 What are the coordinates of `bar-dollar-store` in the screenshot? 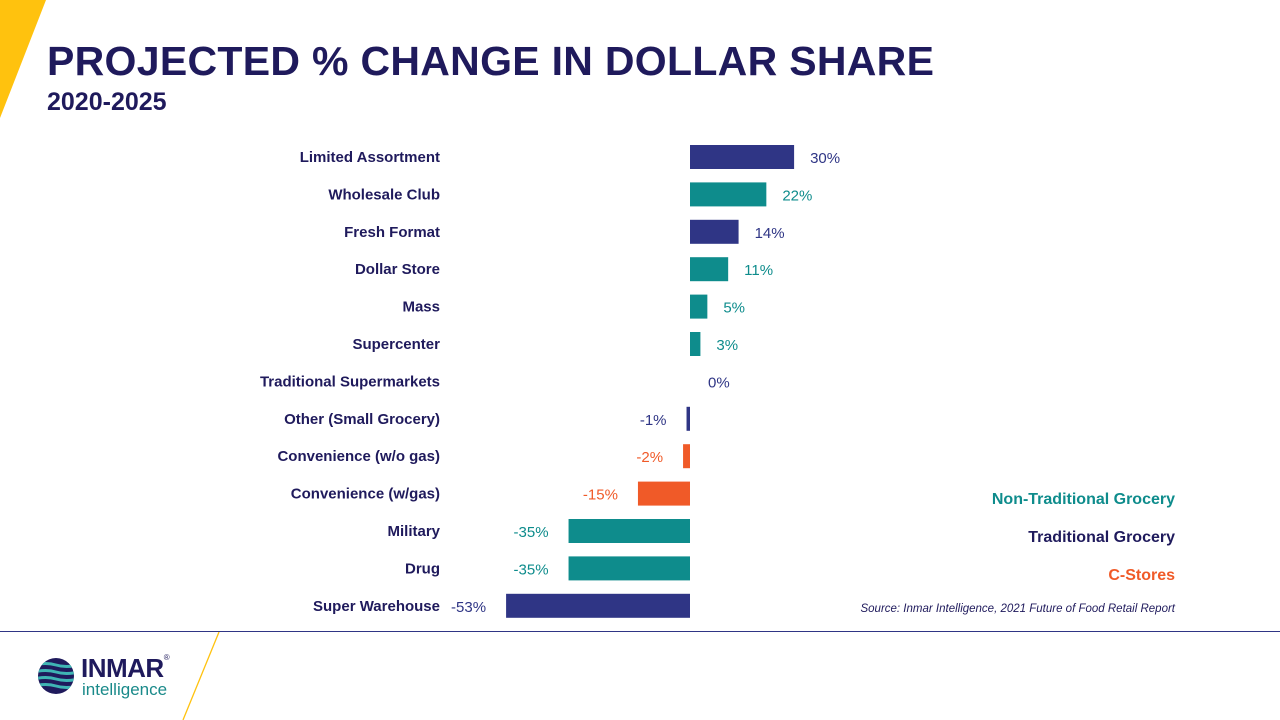 It's located at (709, 269).